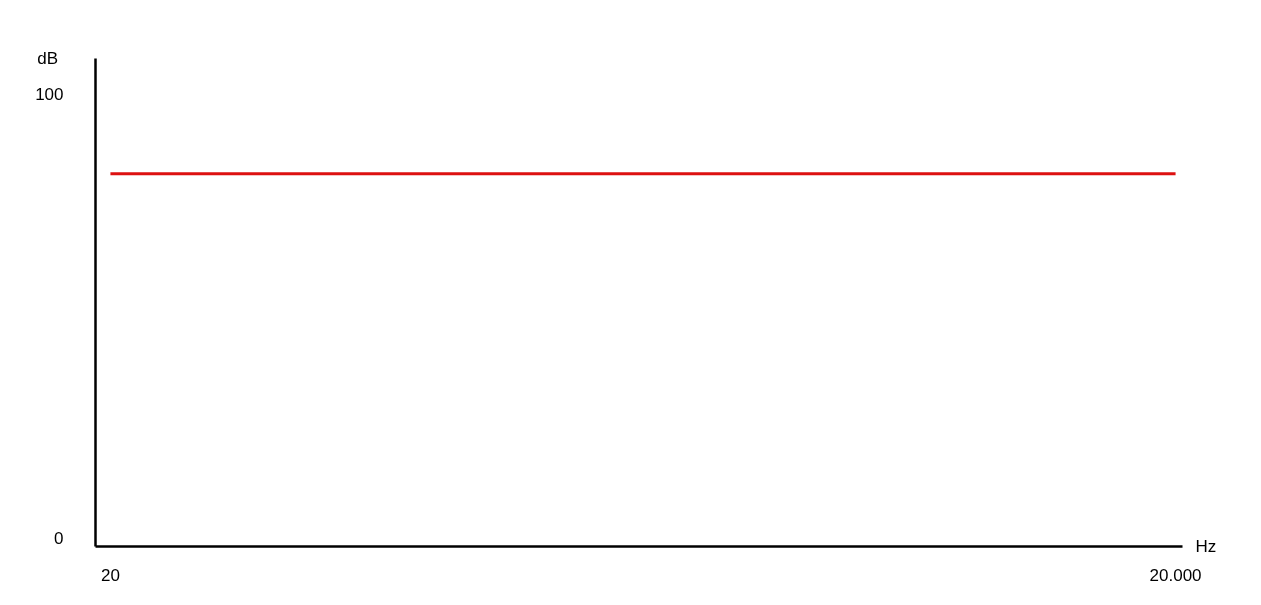  Describe the element at coordinates (1175, 575) in the screenshot. I see `x-tick-label: 20.000` at that location.